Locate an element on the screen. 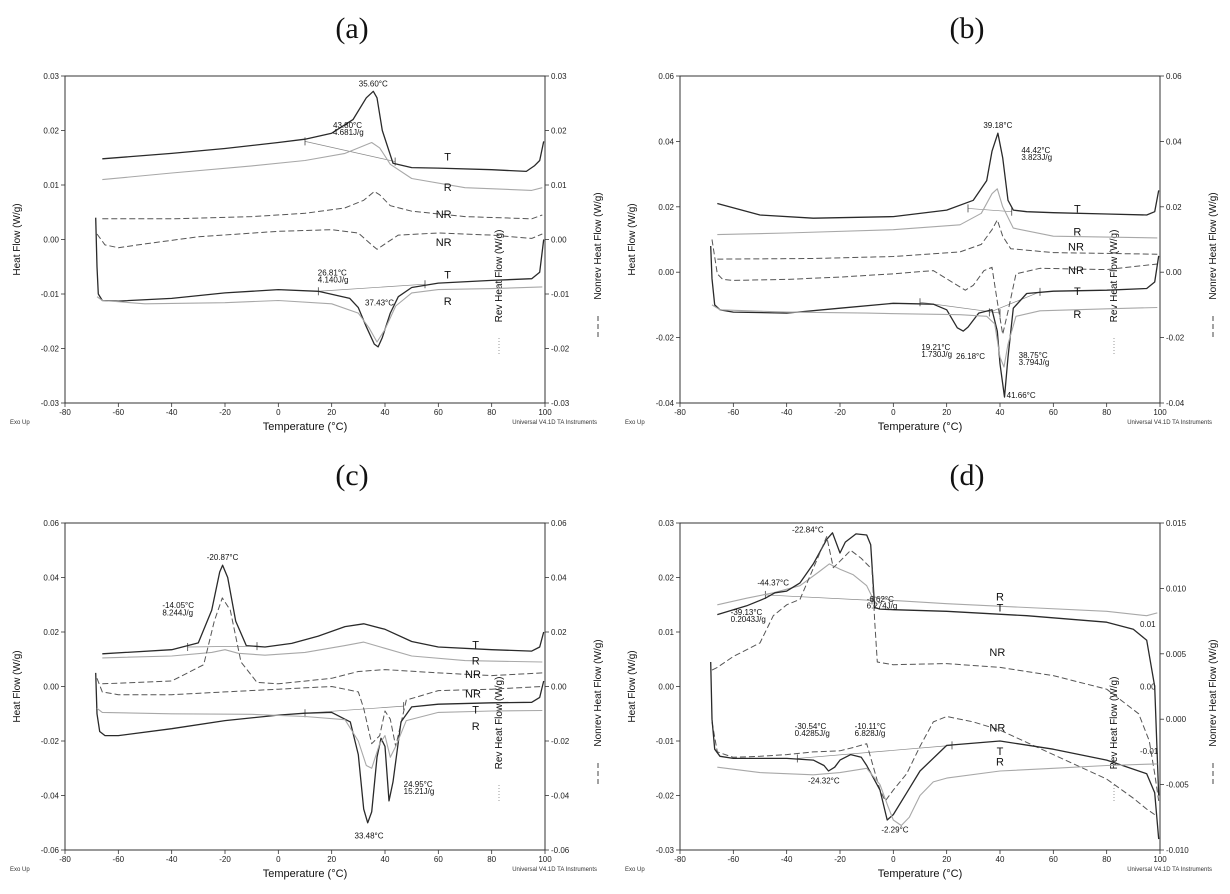  plot-frame is located at coordinates (920, 239).